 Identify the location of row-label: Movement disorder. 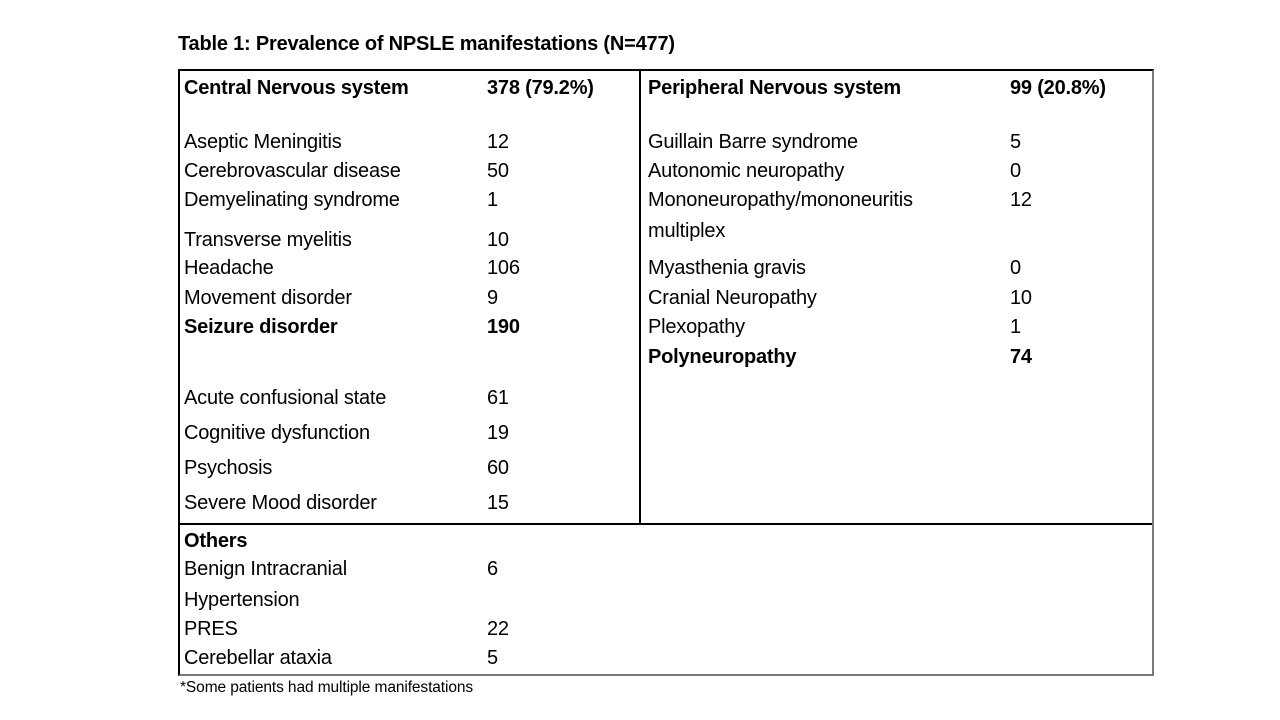
(268, 298).